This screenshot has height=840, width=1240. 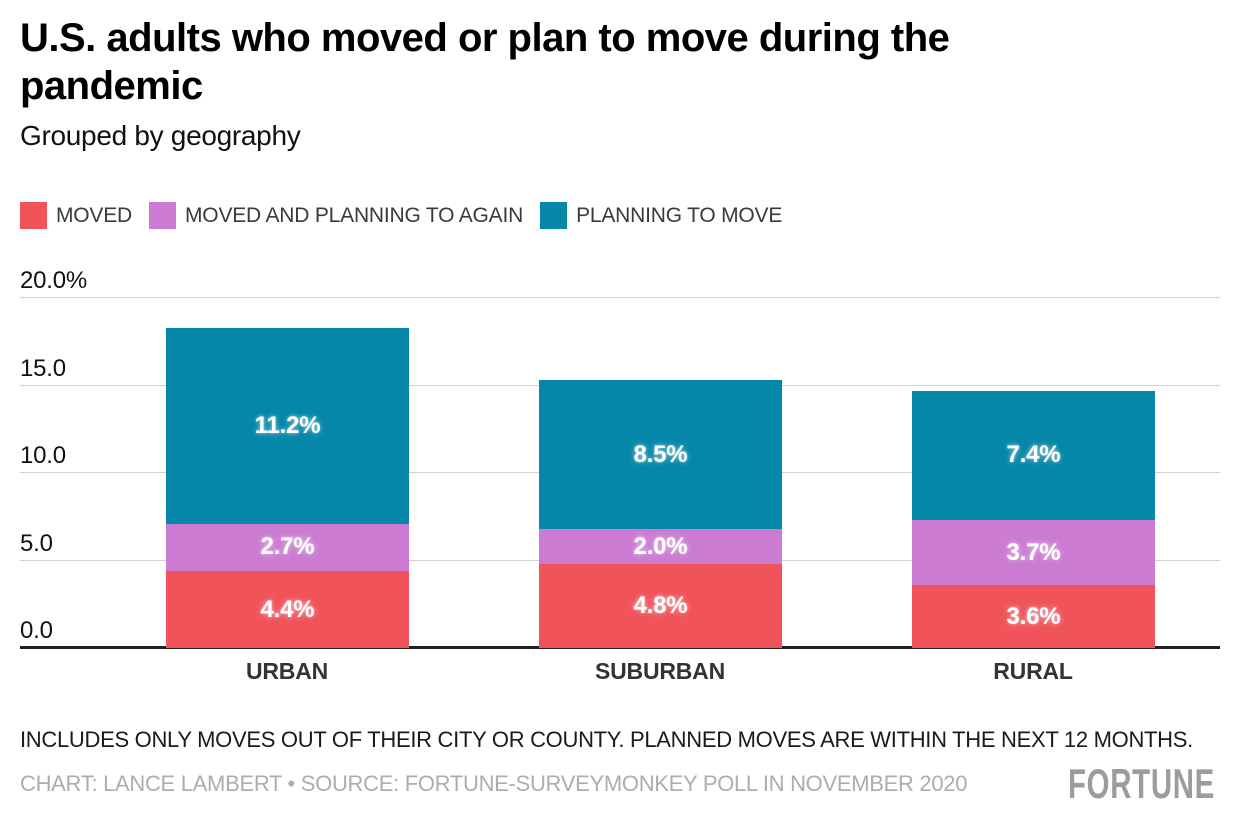 I want to click on bar-segment-moved-and-planning-to-again: 2.0%, so click(x=660, y=546).